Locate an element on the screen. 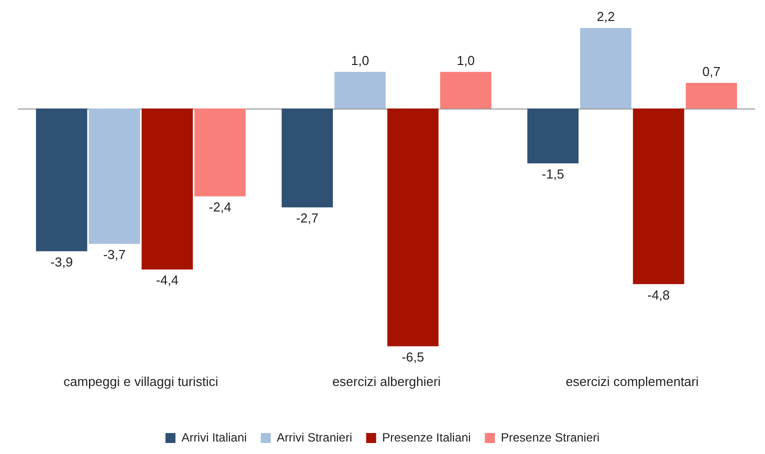  x-tick-label: campeggi e villaggi turistici is located at coordinates (141, 381).